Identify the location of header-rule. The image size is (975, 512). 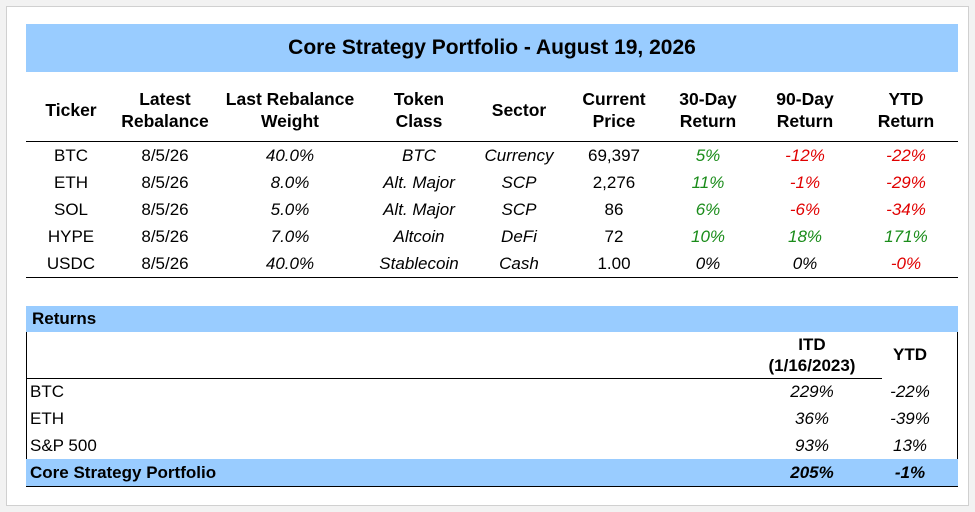
(492, 141).